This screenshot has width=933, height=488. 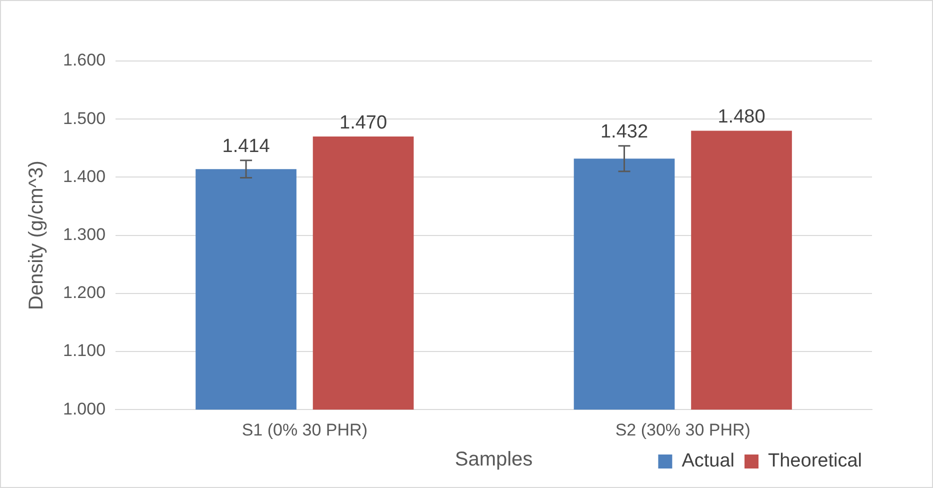 I want to click on data-label: 1.480, so click(x=742, y=117).